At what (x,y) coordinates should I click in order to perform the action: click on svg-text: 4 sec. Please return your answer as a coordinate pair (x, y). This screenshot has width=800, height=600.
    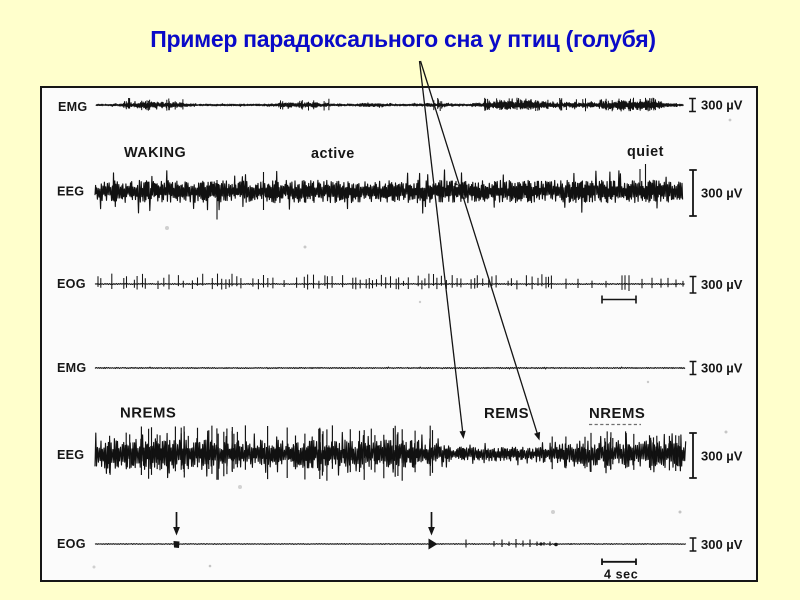
    Looking at the image, I should click on (621, 575).